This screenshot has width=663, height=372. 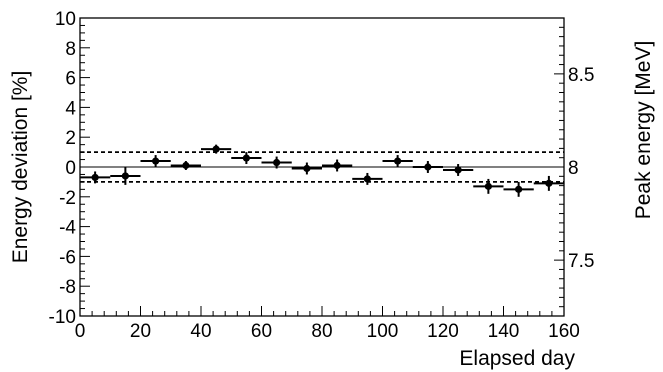 I want to click on y-right-tick-label: 8.5, so click(x=581, y=75).